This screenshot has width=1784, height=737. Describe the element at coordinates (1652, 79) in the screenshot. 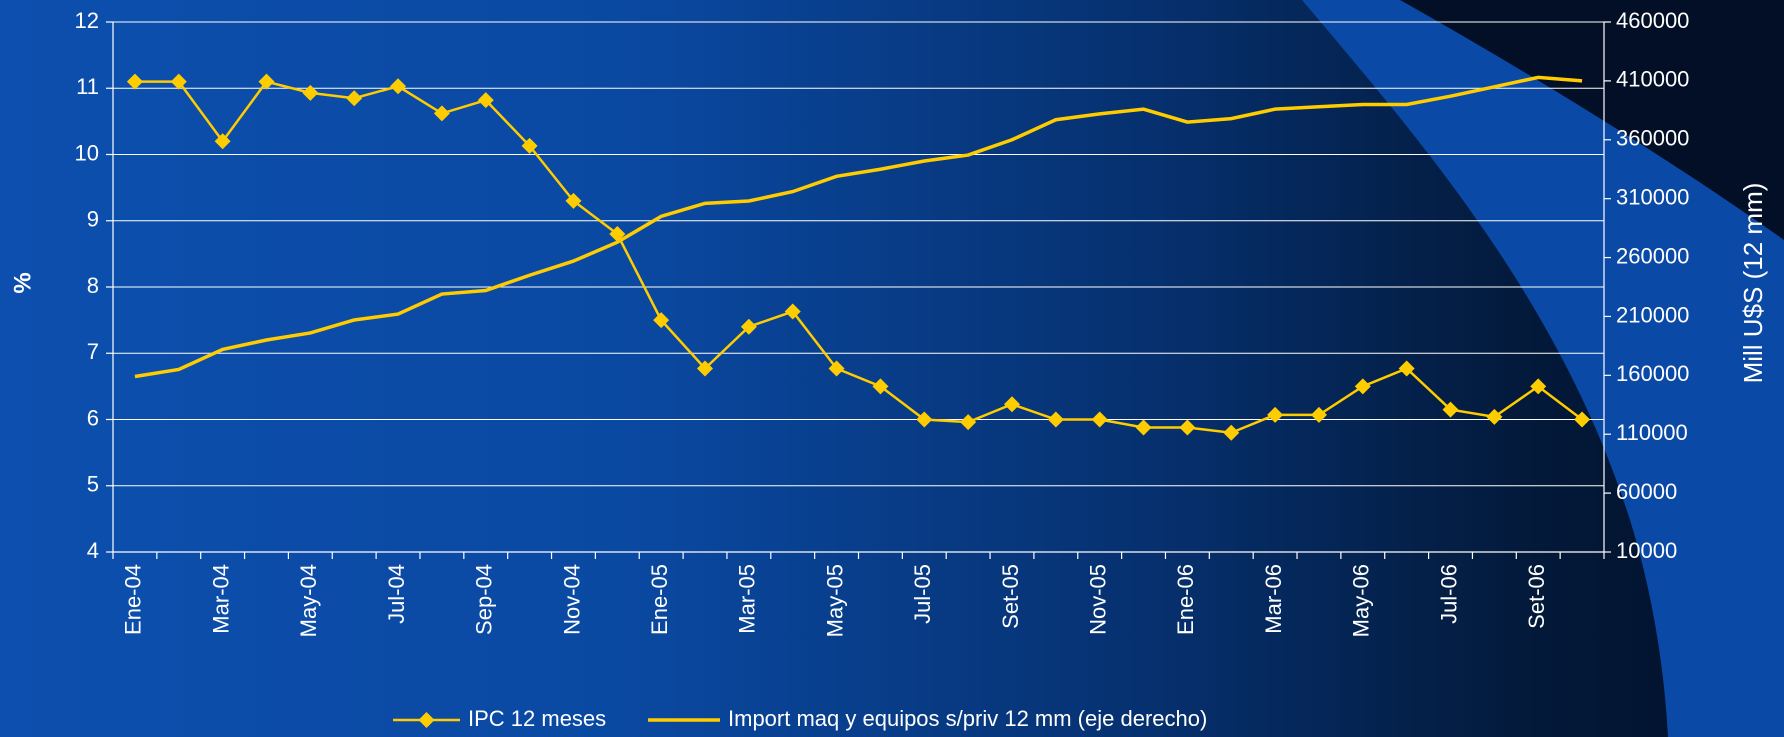

I see `y2-tick-label: 410000` at that location.